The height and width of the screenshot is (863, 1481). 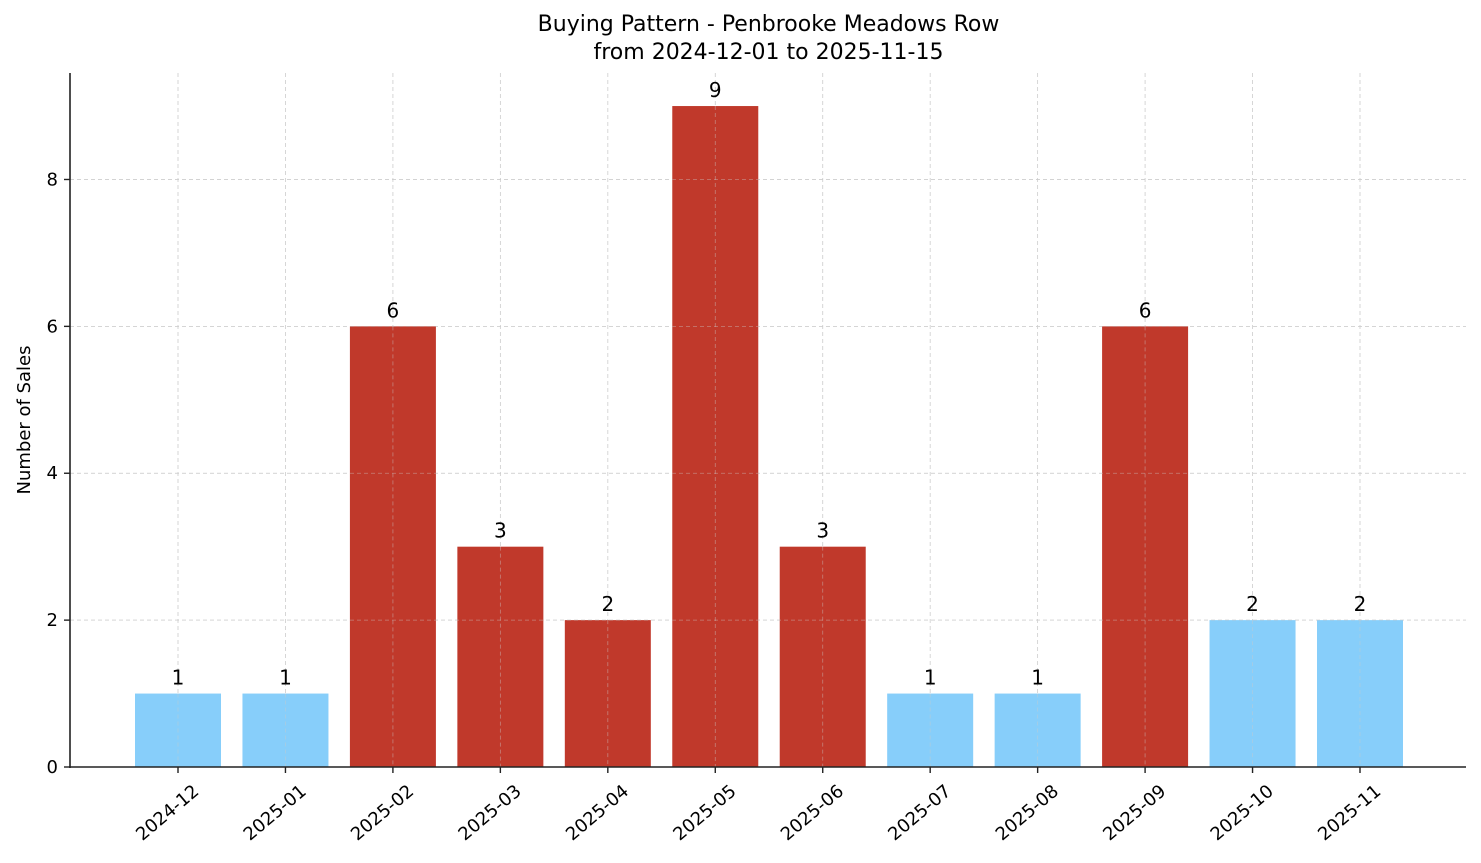 I want to click on bar-value-label: 9, so click(x=715, y=90).